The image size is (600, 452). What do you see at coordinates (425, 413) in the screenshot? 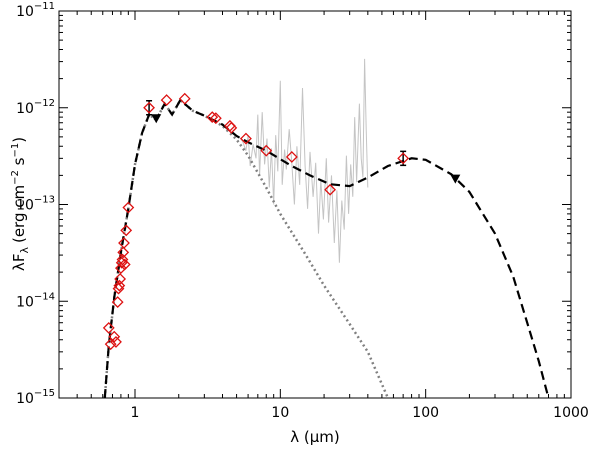
I see `x-tick-label: 100` at bounding box center [425, 413].